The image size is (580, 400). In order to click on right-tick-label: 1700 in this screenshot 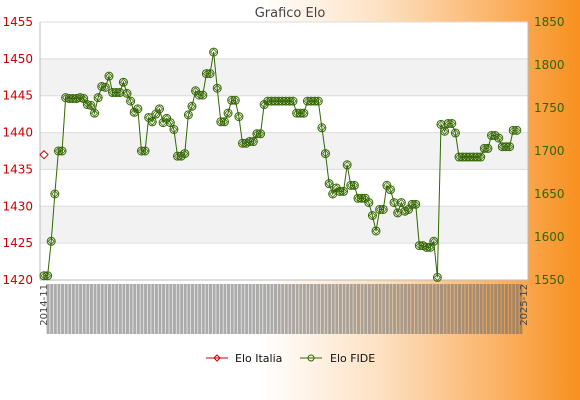, I will do `click(549, 151)`.